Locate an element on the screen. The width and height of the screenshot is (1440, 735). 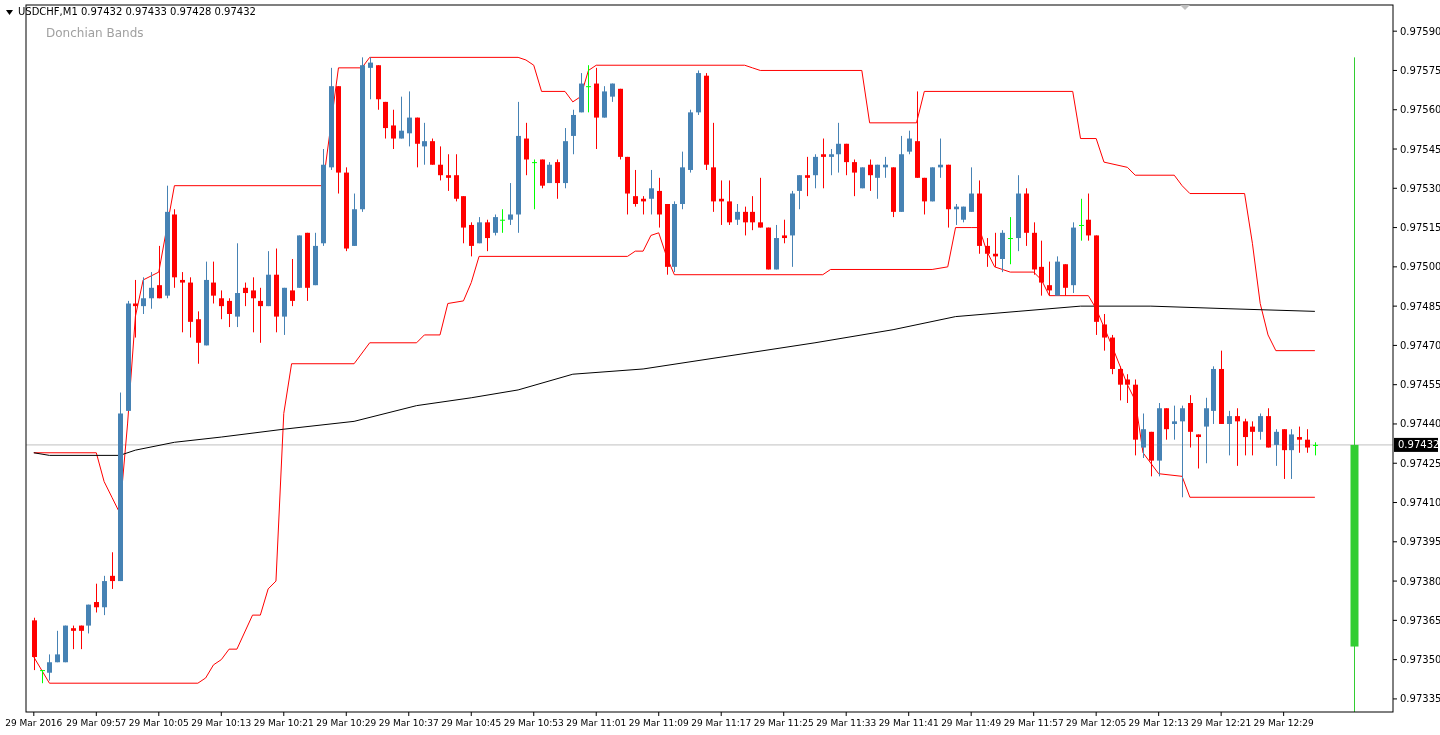
x-tick-label: 29 Mar 10:13 is located at coordinates (221, 723).